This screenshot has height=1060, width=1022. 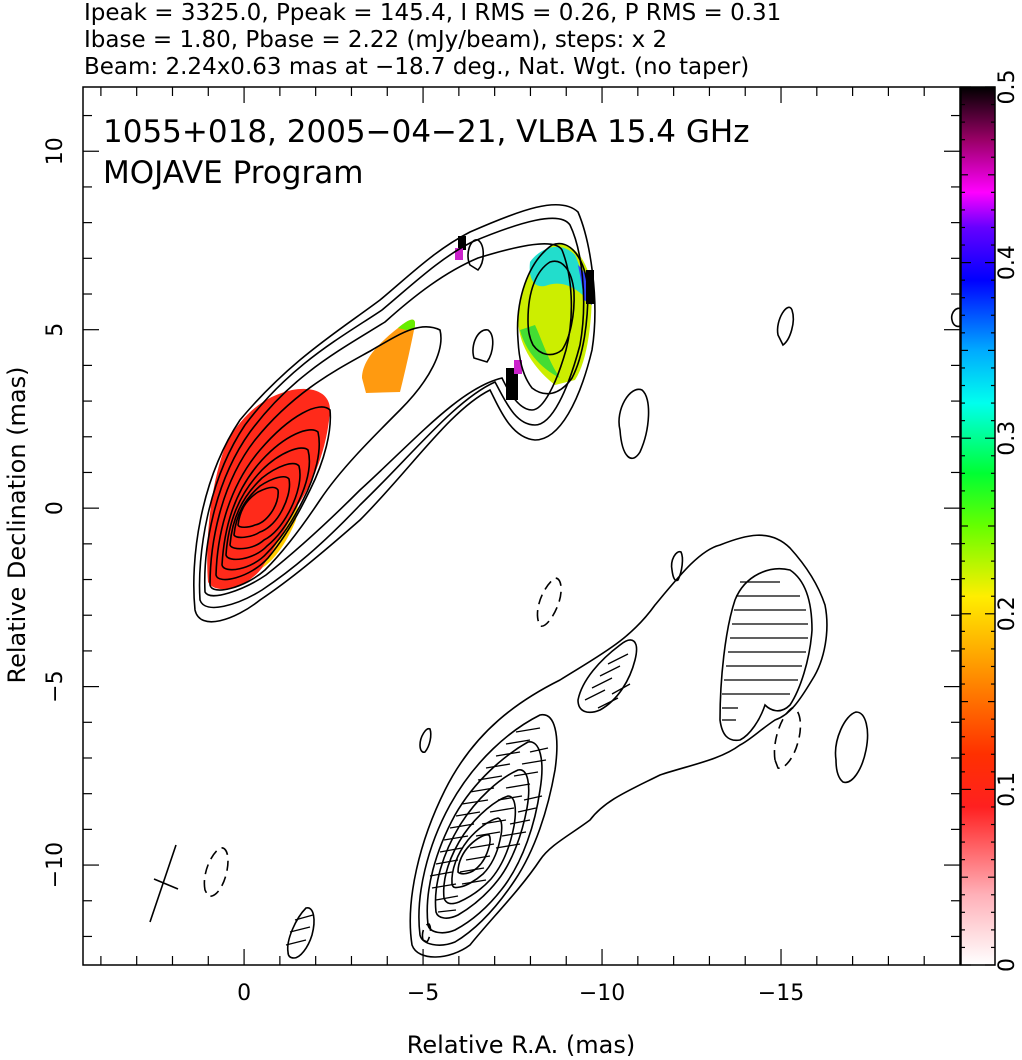 I want to click on y-axis-label: Relative Declination (mas), so click(x=17, y=524).